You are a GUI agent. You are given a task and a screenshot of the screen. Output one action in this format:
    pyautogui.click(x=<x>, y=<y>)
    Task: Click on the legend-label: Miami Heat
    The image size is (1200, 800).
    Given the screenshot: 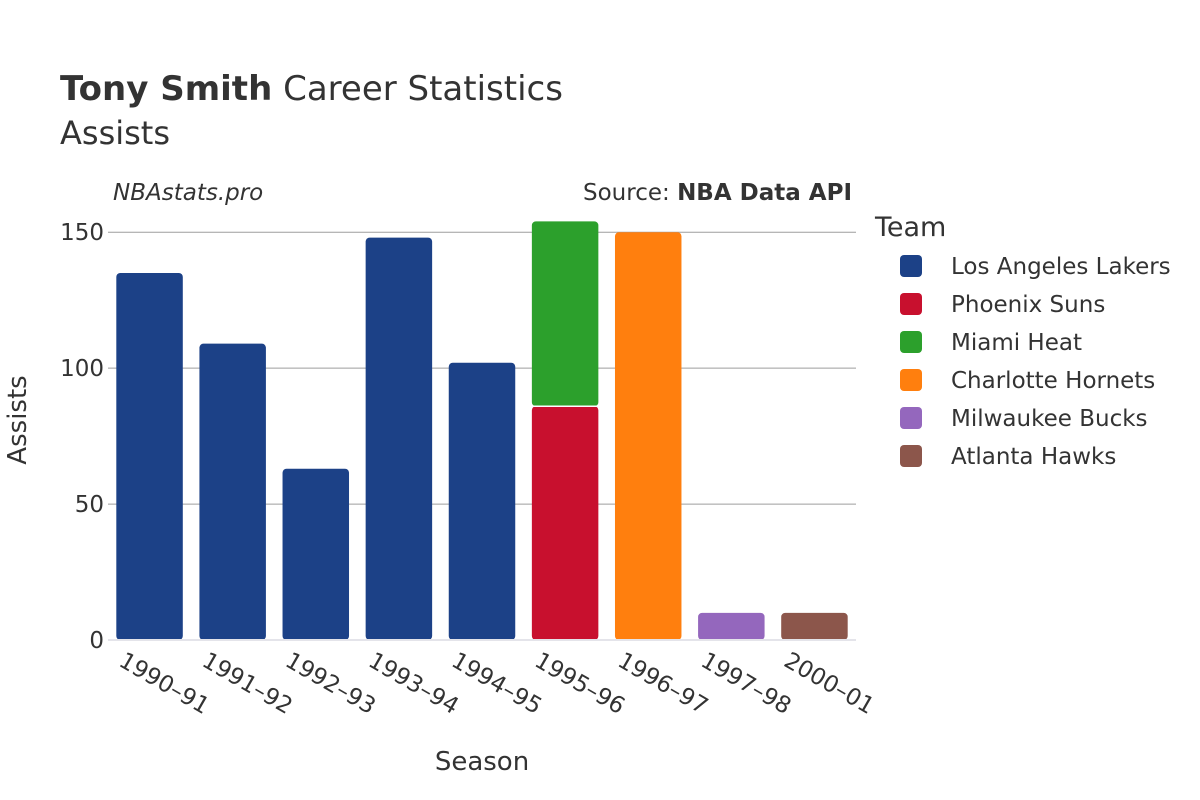 What is the action you would take?
    pyautogui.click(x=1016, y=343)
    